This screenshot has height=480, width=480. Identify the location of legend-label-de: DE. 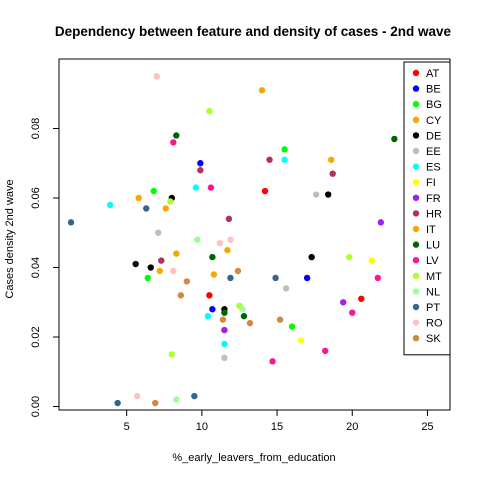
(433, 136).